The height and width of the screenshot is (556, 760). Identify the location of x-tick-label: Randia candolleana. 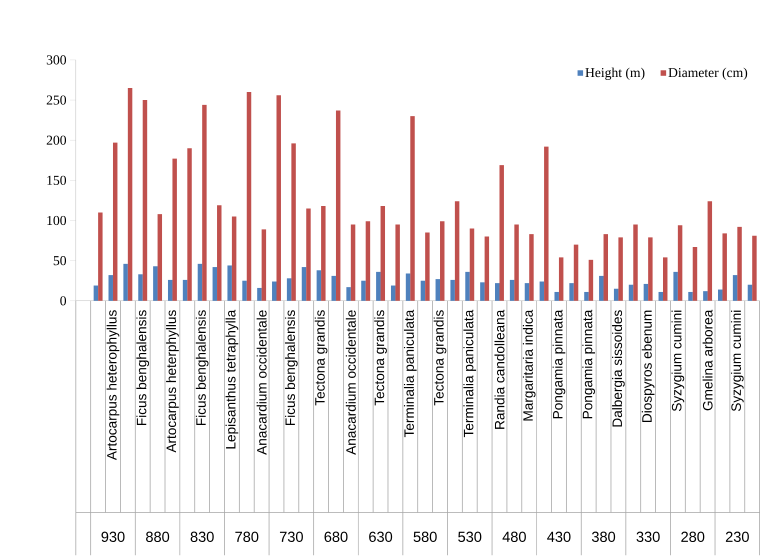
(499, 369).